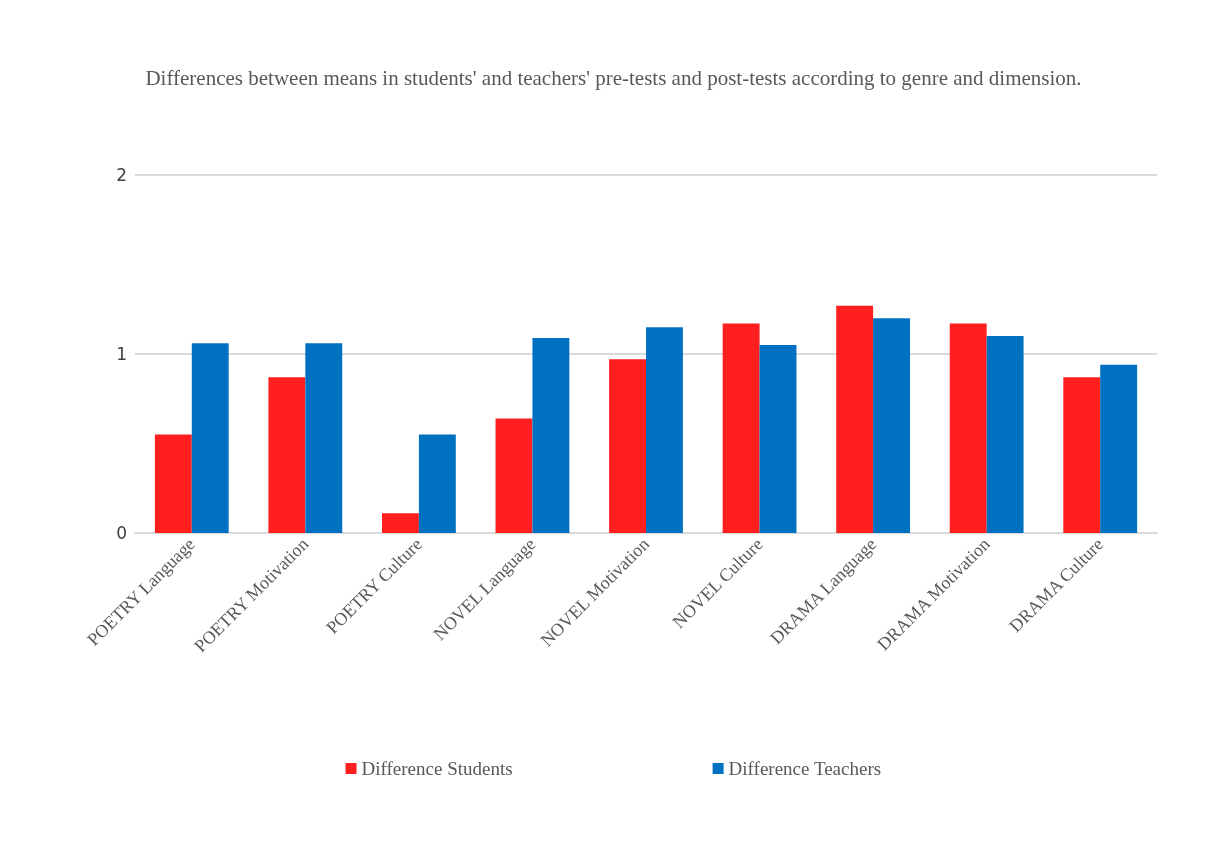 This screenshot has width=1227, height=853. I want to click on y-tick-label: 2, so click(121, 175).